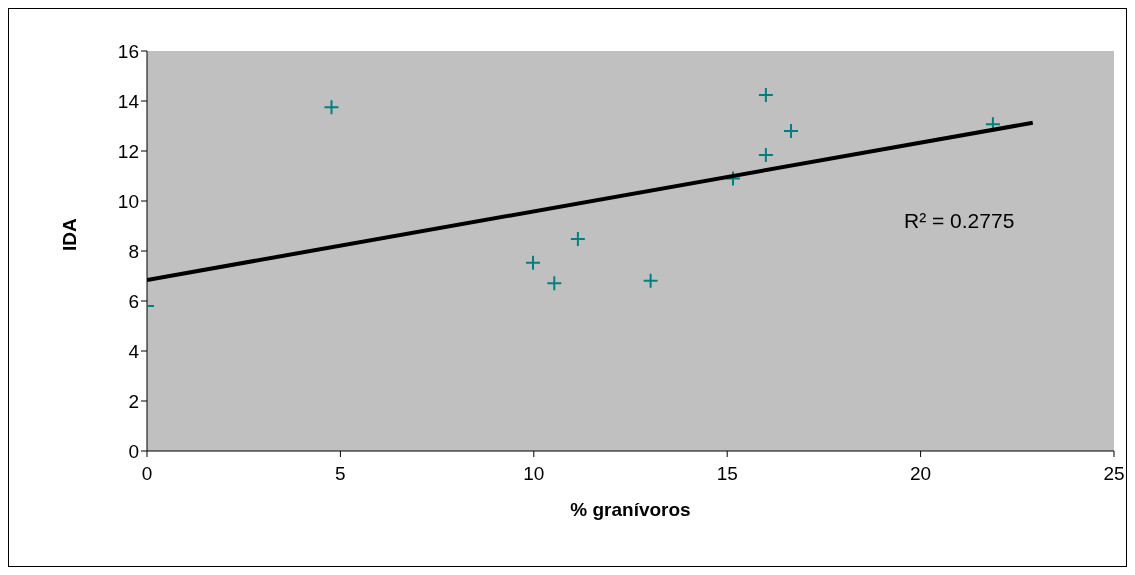  Describe the element at coordinates (1114, 474) in the screenshot. I see `x-tick-label: 25` at that location.